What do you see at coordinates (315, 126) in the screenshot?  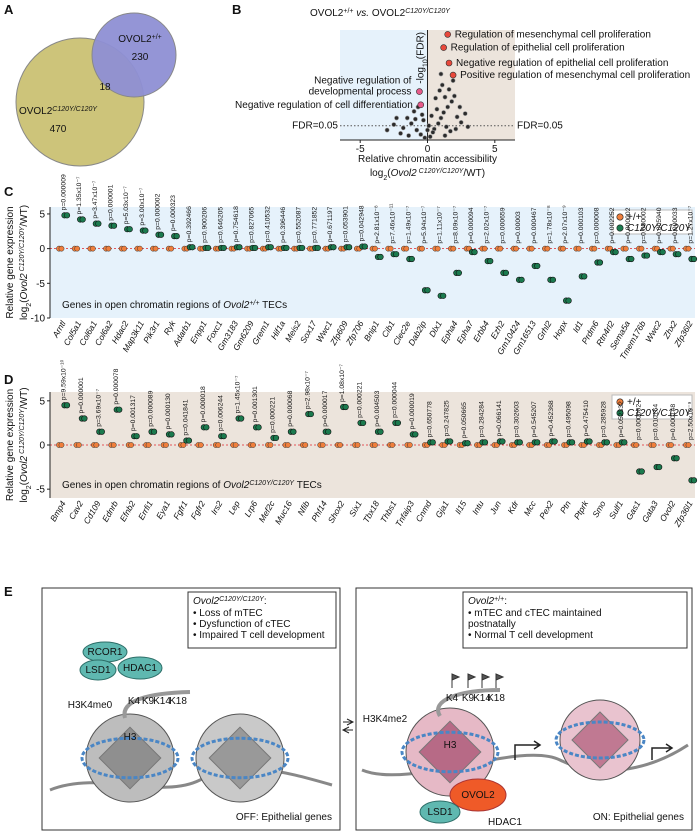 I see `threshold-label: FDR=0.05` at bounding box center [315, 126].